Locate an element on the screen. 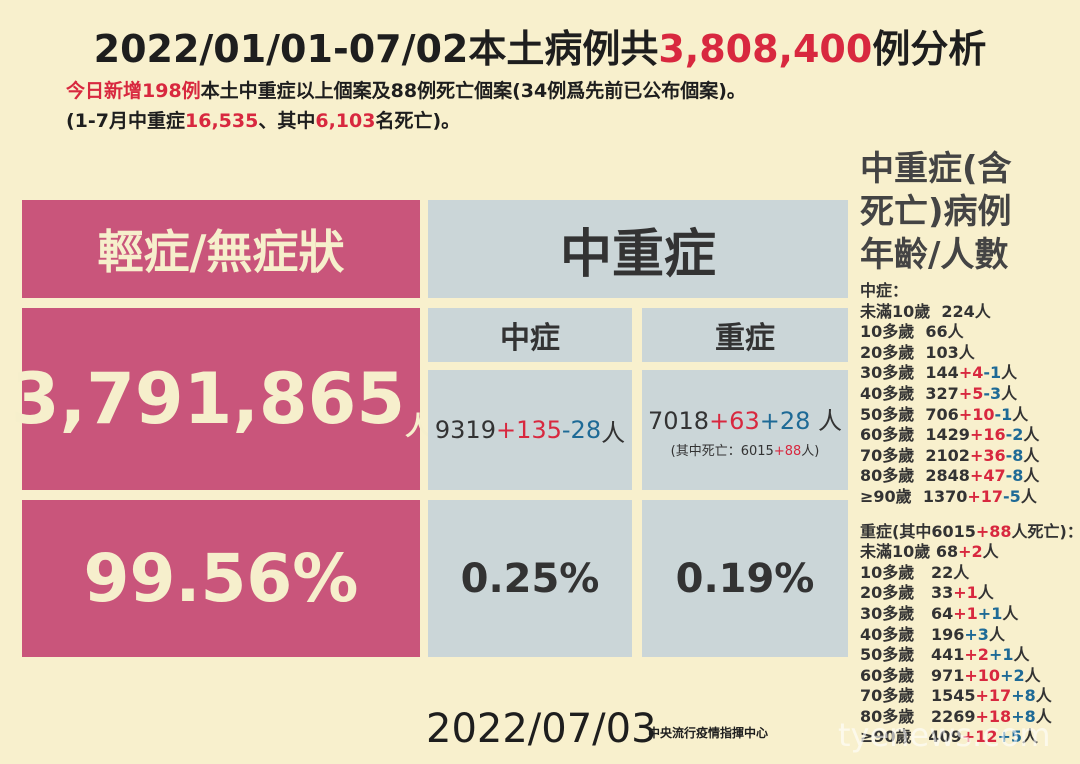  text-segment: 例分析 is located at coordinates (929, 49).